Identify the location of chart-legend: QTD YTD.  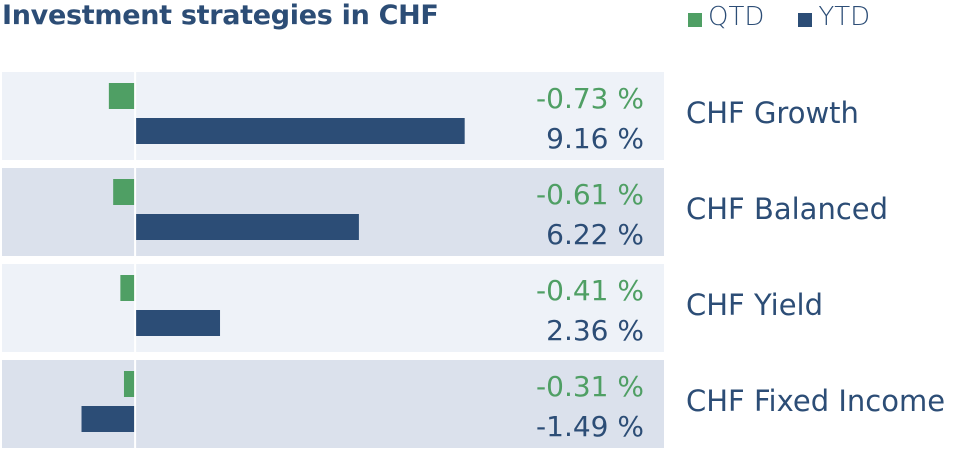
(779, 17).